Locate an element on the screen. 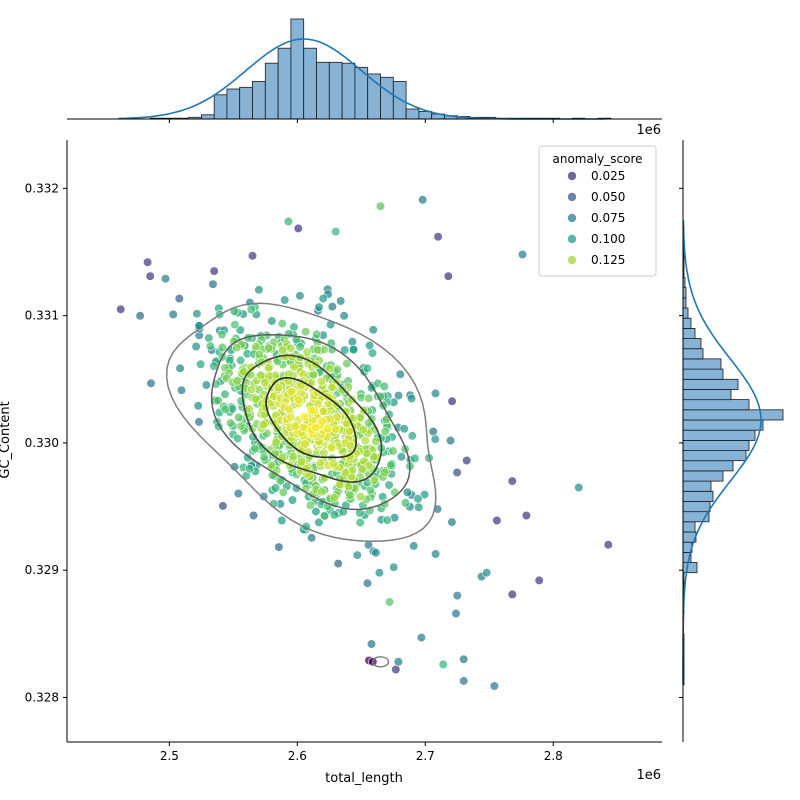  legend-label: 0.075 is located at coordinates (608, 218).